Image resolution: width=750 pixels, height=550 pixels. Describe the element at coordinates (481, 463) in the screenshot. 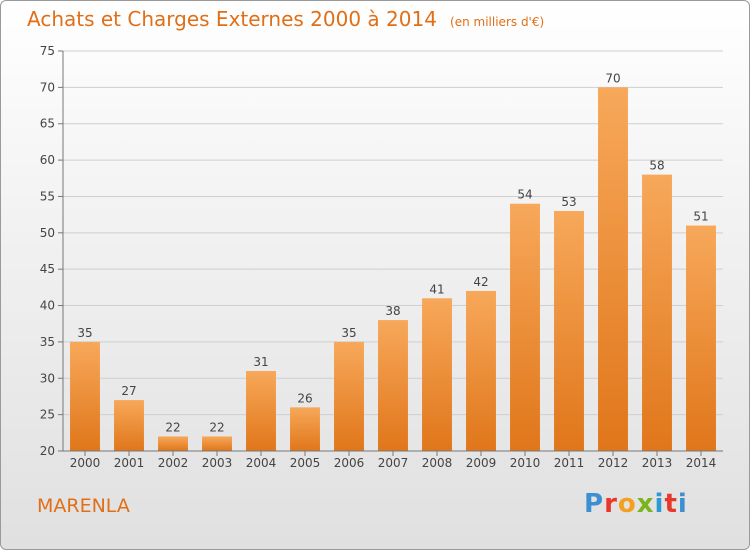

I see `x-tick-label: 2009` at that location.